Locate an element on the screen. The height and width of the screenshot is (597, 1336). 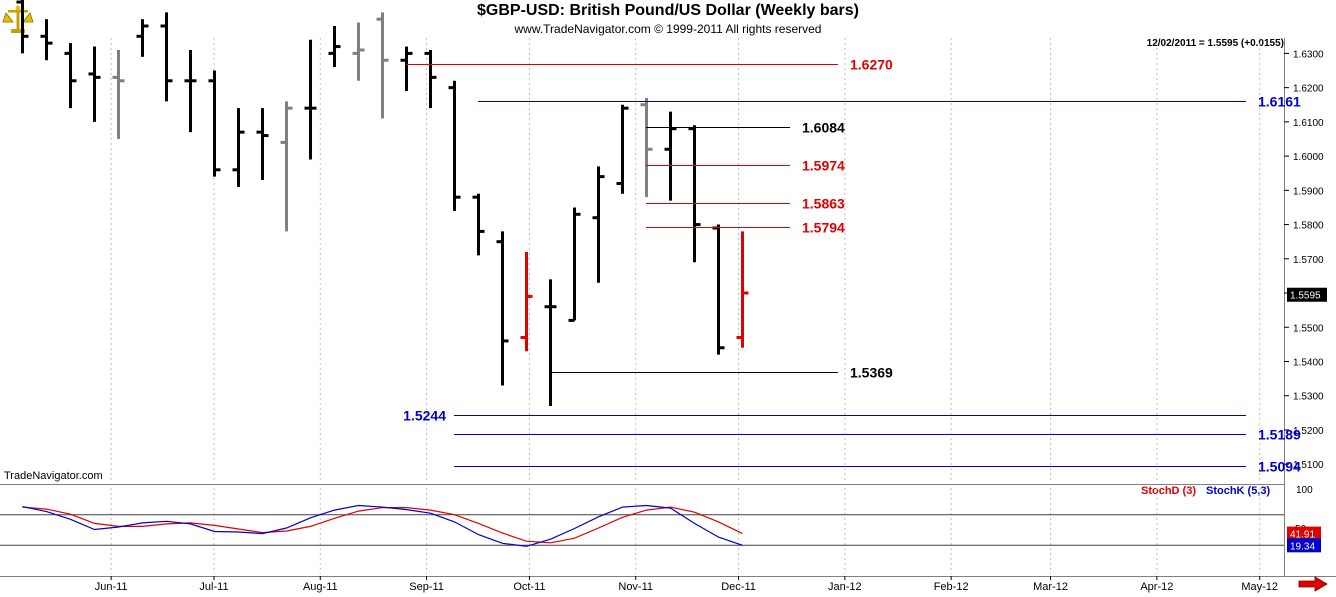
level-1.5863: 1.5863 is located at coordinates (745, 204).